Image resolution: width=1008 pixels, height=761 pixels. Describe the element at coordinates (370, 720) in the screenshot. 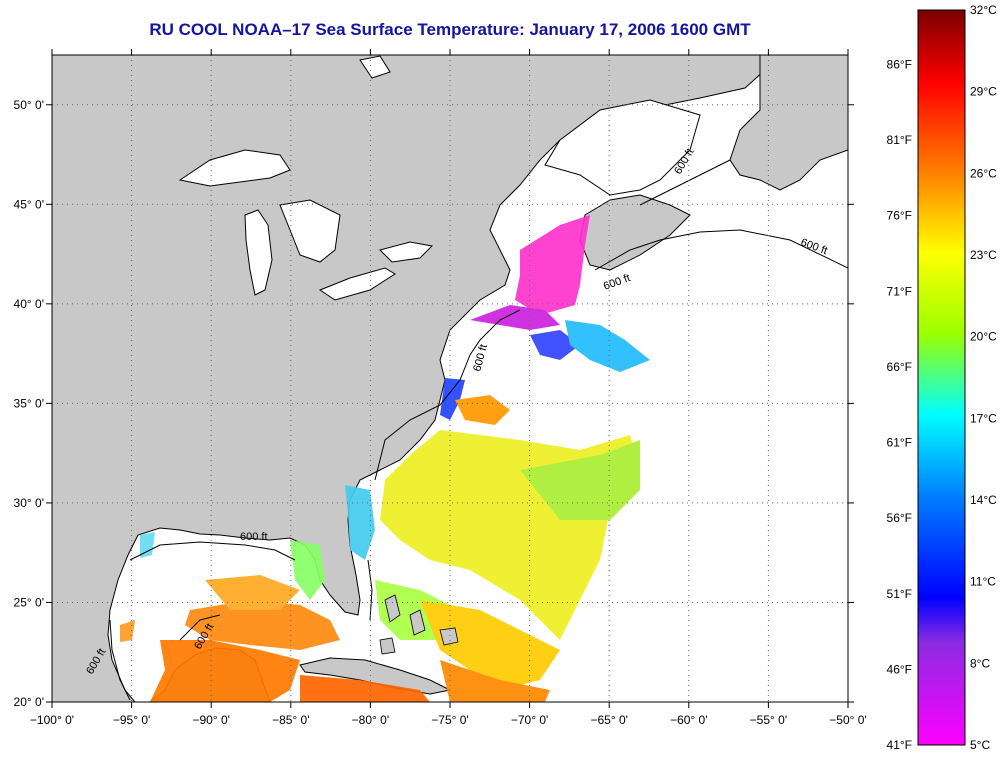

I see `lon-tick-label: −80° 0'` at that location.